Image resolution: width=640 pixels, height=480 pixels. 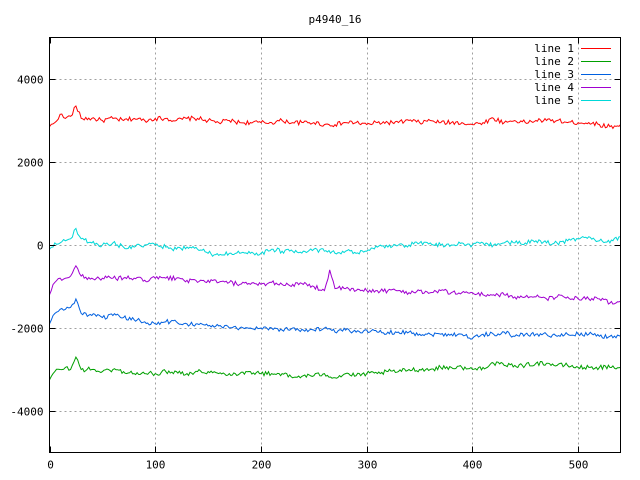 I want to click on y-tick-label: 0, so click(x=40, y=246).